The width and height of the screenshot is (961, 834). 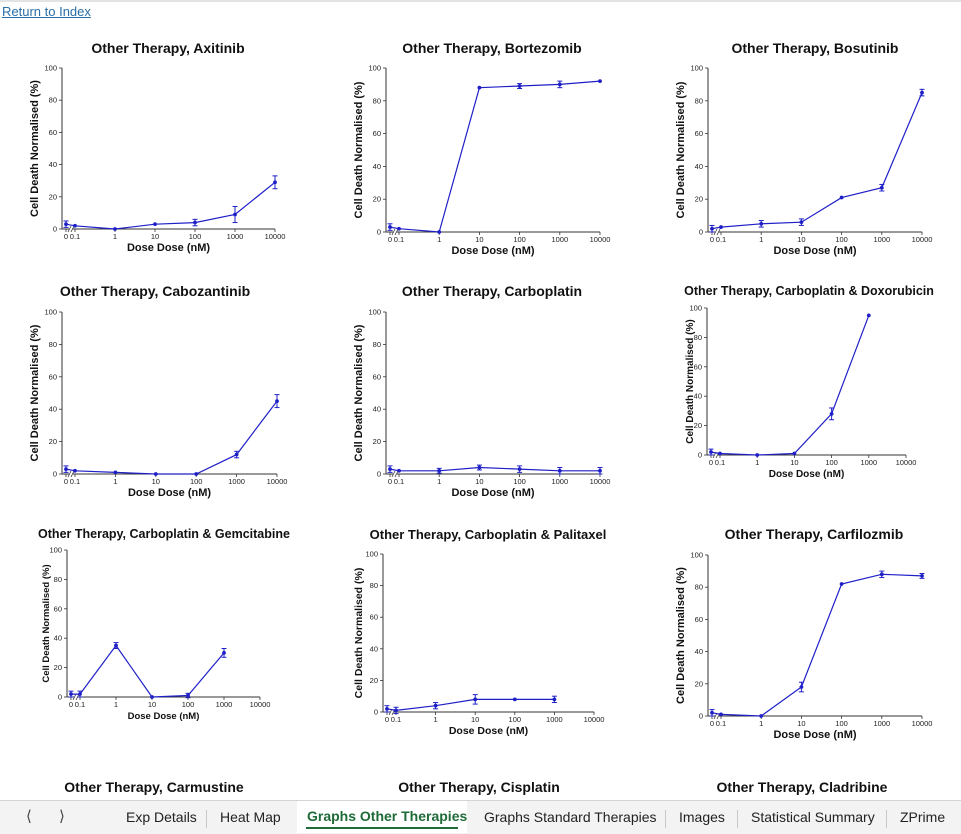 What do you see at coordinates (809, 291) in the screenshot?
I see `chart-title: Other Therapy, Carboplatin & Doxorubicin` at bounding box center [809, 291].